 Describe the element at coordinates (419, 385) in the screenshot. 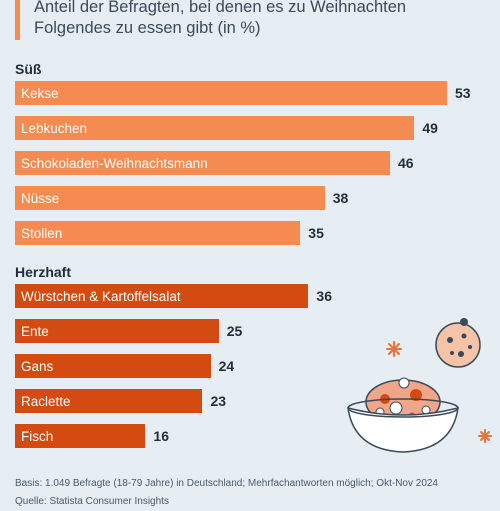

I see `cookie-bowl-icon` at that location.